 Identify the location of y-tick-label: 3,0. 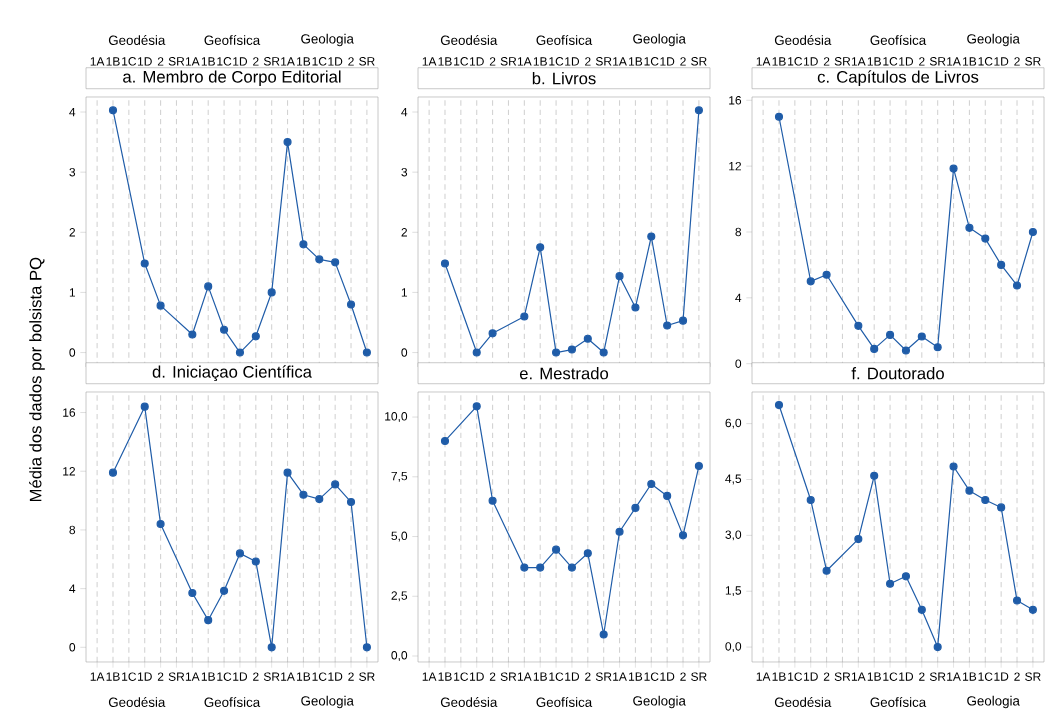
(733, 535).